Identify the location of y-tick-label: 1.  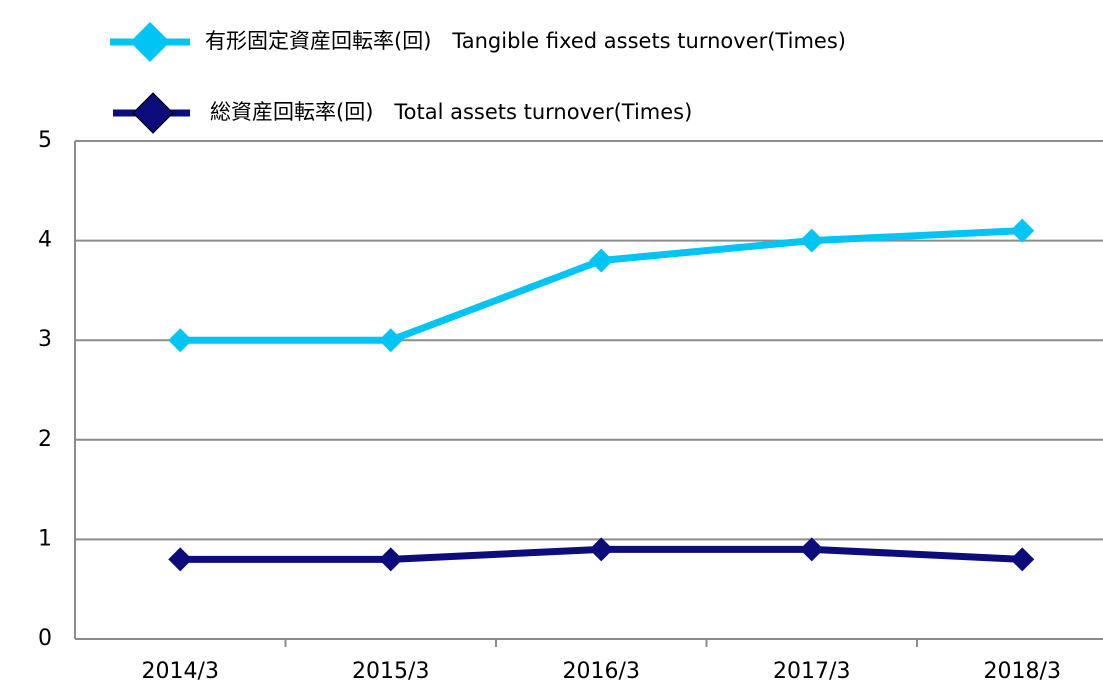
(45, 538).